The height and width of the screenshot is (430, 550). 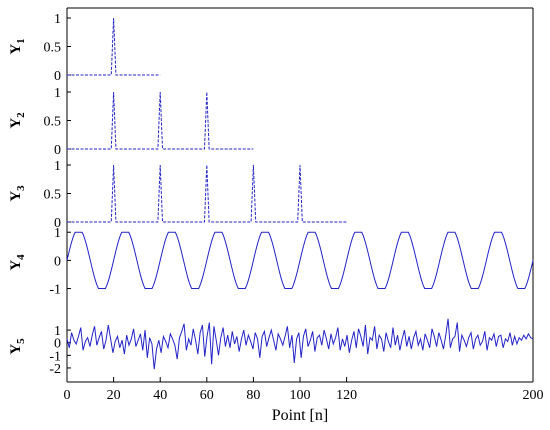 I want to click on x-tick-label: 100, so click(x=300, y=395).